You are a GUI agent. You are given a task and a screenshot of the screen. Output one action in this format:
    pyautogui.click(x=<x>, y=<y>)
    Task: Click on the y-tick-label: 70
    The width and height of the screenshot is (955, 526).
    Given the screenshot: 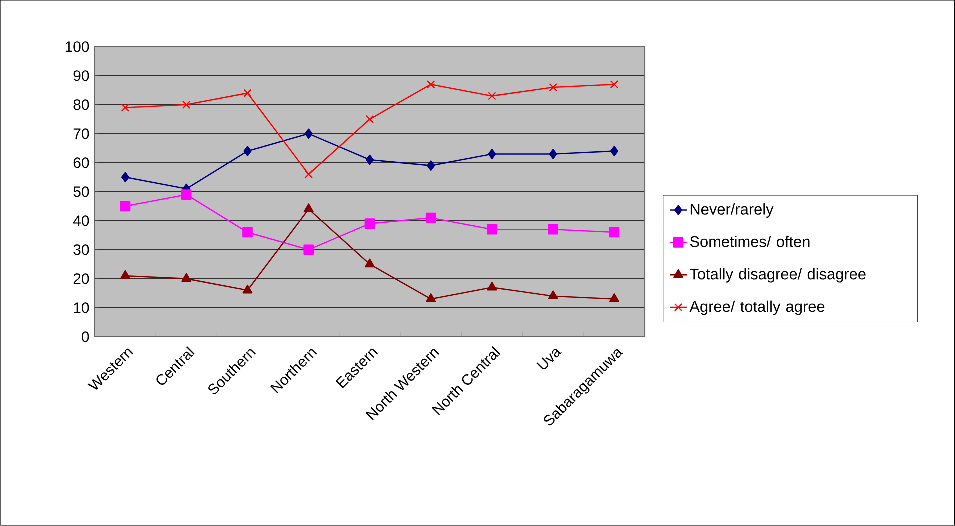 What is the action you would take?
    pyautogui.click(x=82, y=134)
    